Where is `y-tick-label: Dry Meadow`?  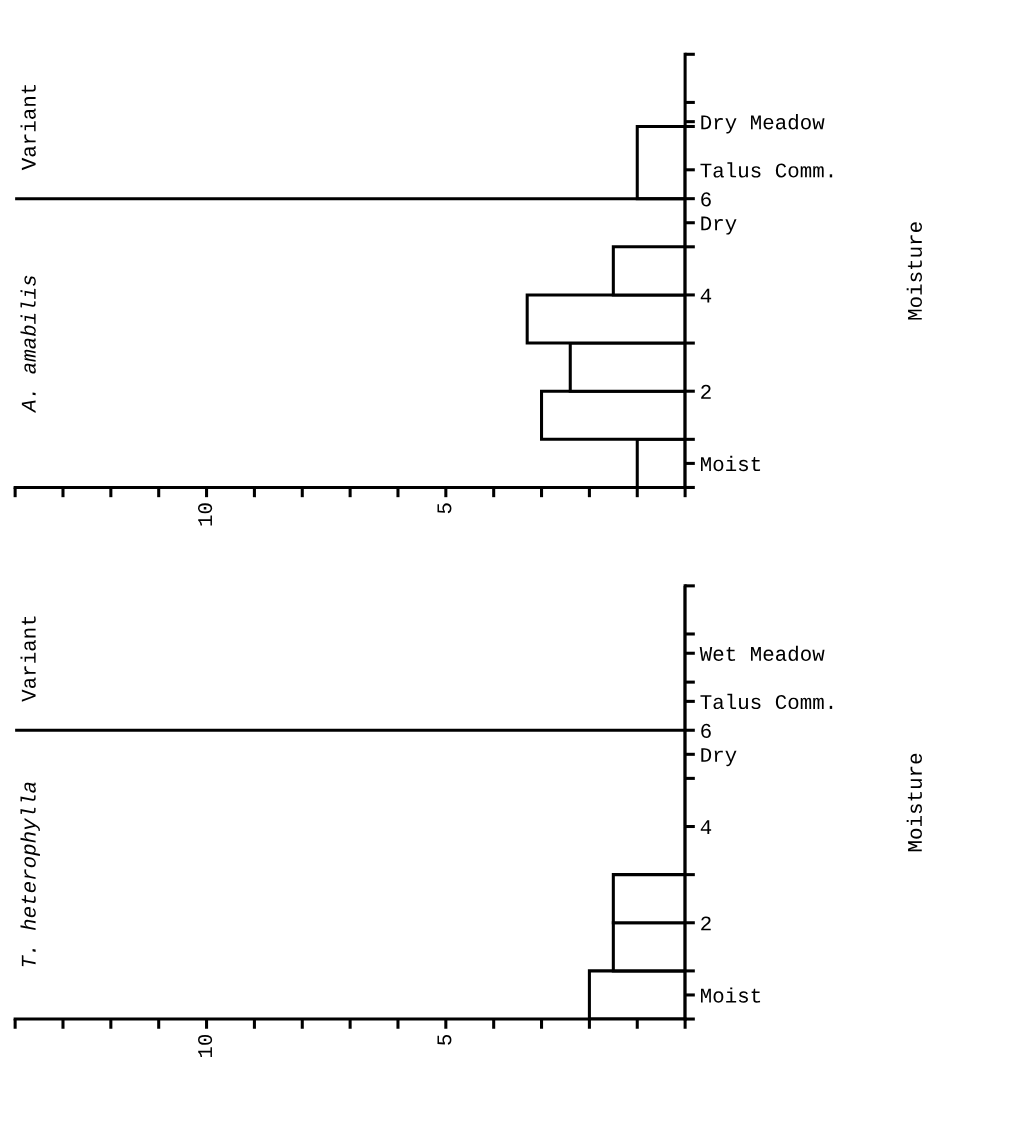
y-tick-label: Dry Meadow is located at coordinates (763, 124).